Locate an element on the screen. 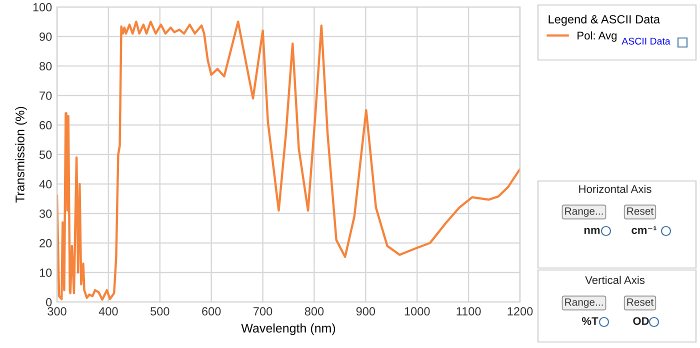  y-tick-label: 0 is located at coordinates (49, 302).